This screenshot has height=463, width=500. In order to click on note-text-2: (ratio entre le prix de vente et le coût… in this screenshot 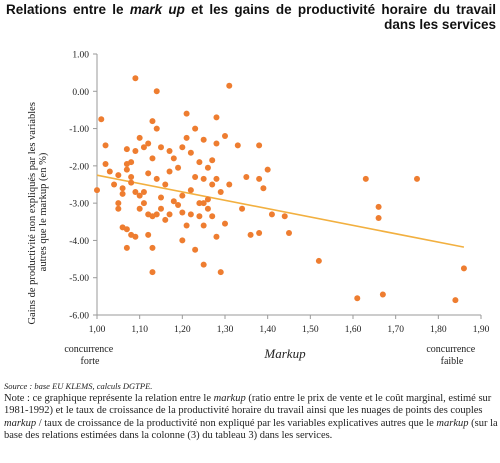, I will do `click(248, 405)`.